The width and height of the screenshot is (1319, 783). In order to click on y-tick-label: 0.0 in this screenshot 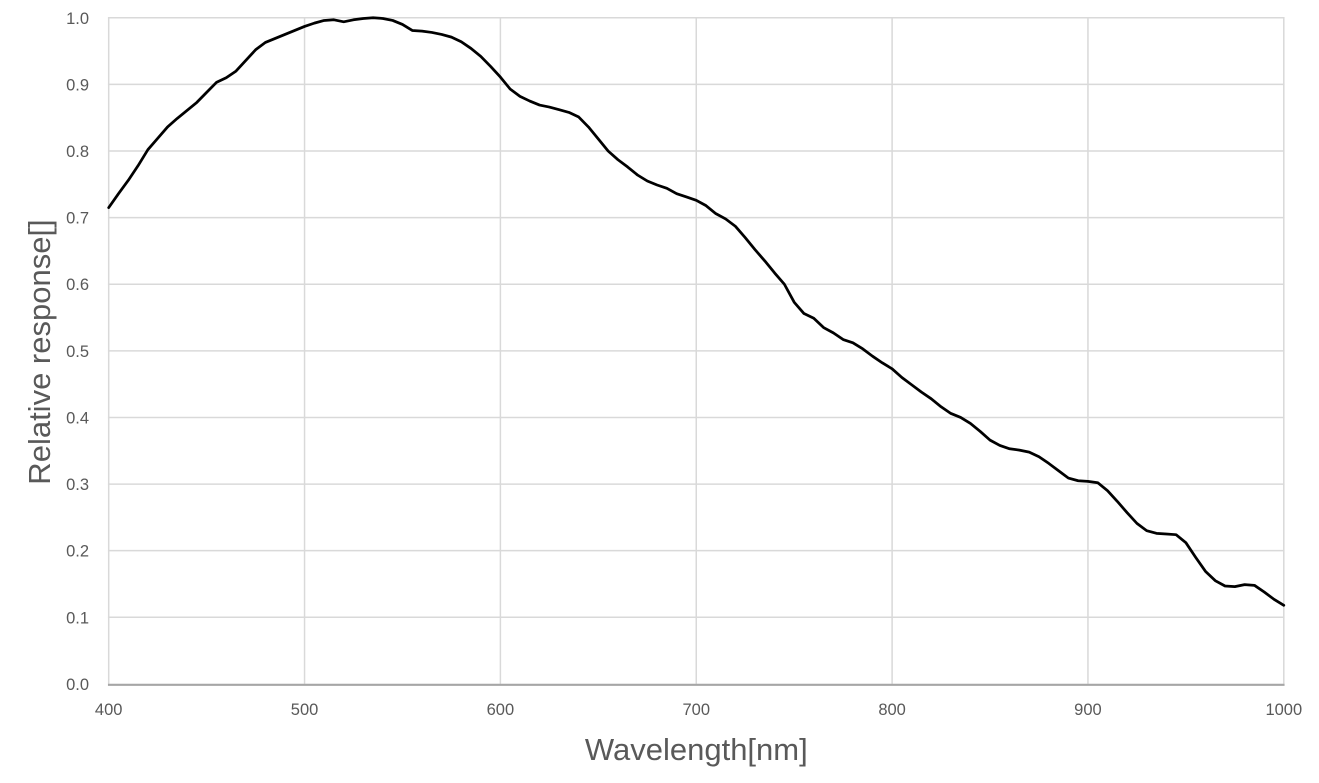, I will do `click(77, 685)`.